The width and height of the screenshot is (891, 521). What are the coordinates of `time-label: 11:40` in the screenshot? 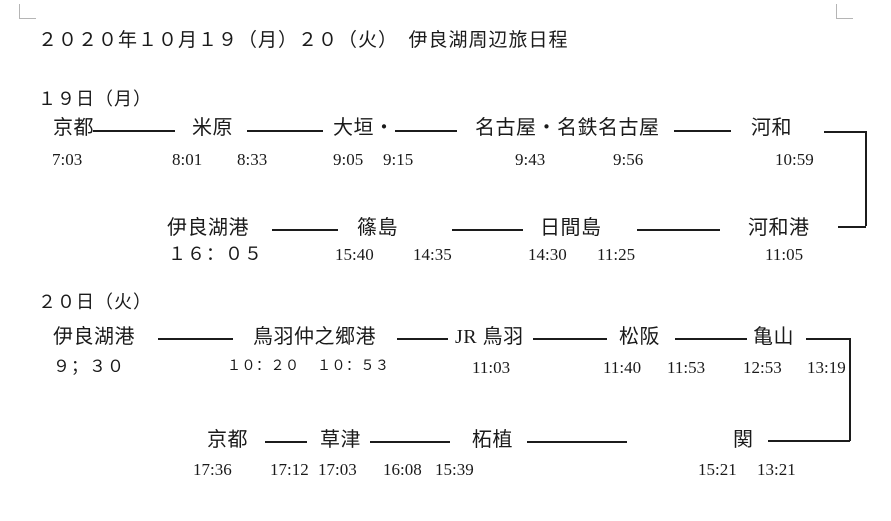 It's located at (622, 367).